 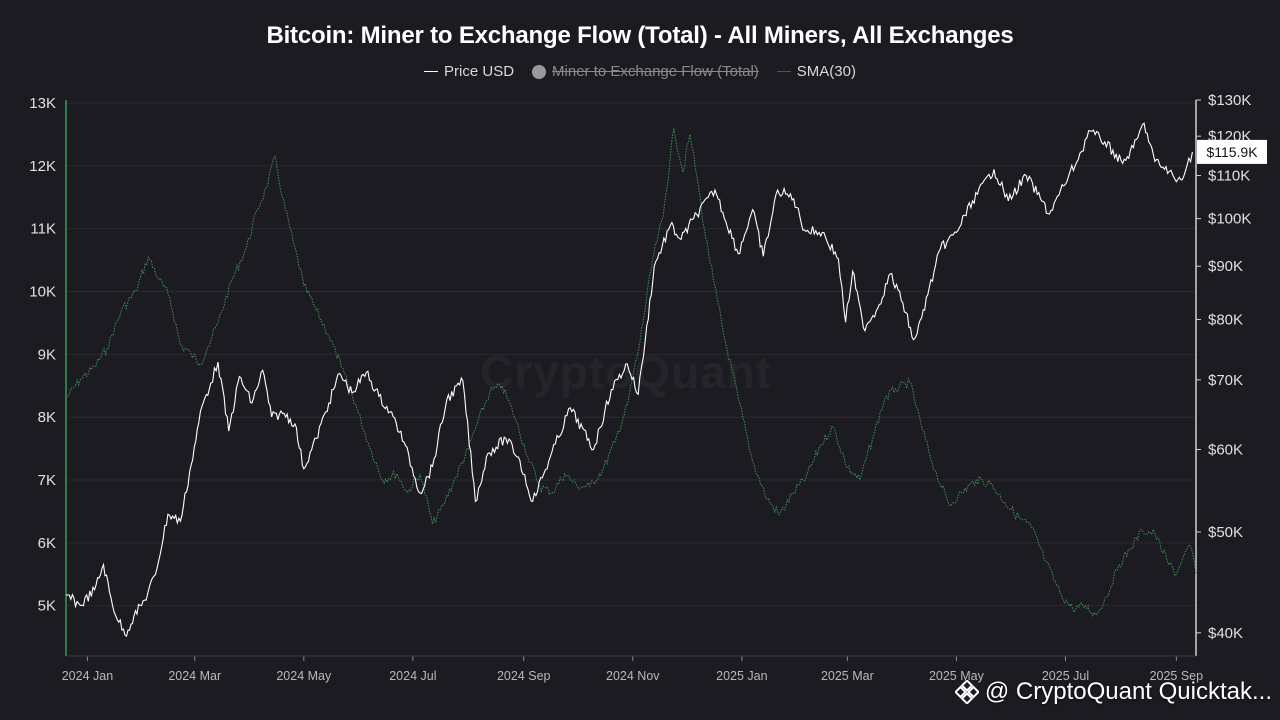 What do you see at coordinates (1229, 176) in the screenshot?
I see `y-right-tick-label: $110K` at bounding box center [1229, 176].